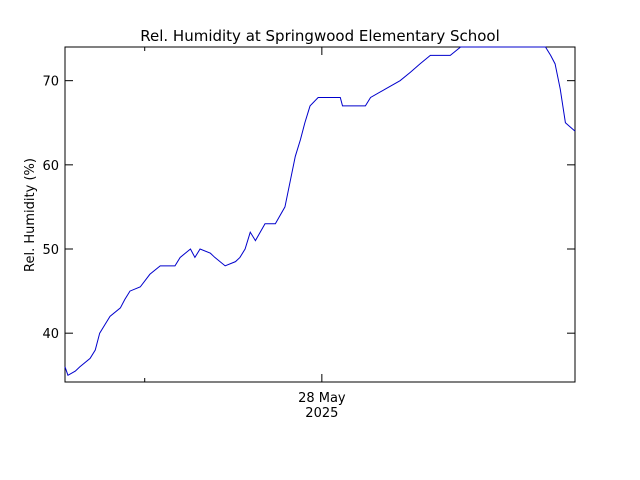  What do you see at coordinates (50, 166) in the screenshot?
I see `y-tick-label: 60` at bounding box center [50, 166].